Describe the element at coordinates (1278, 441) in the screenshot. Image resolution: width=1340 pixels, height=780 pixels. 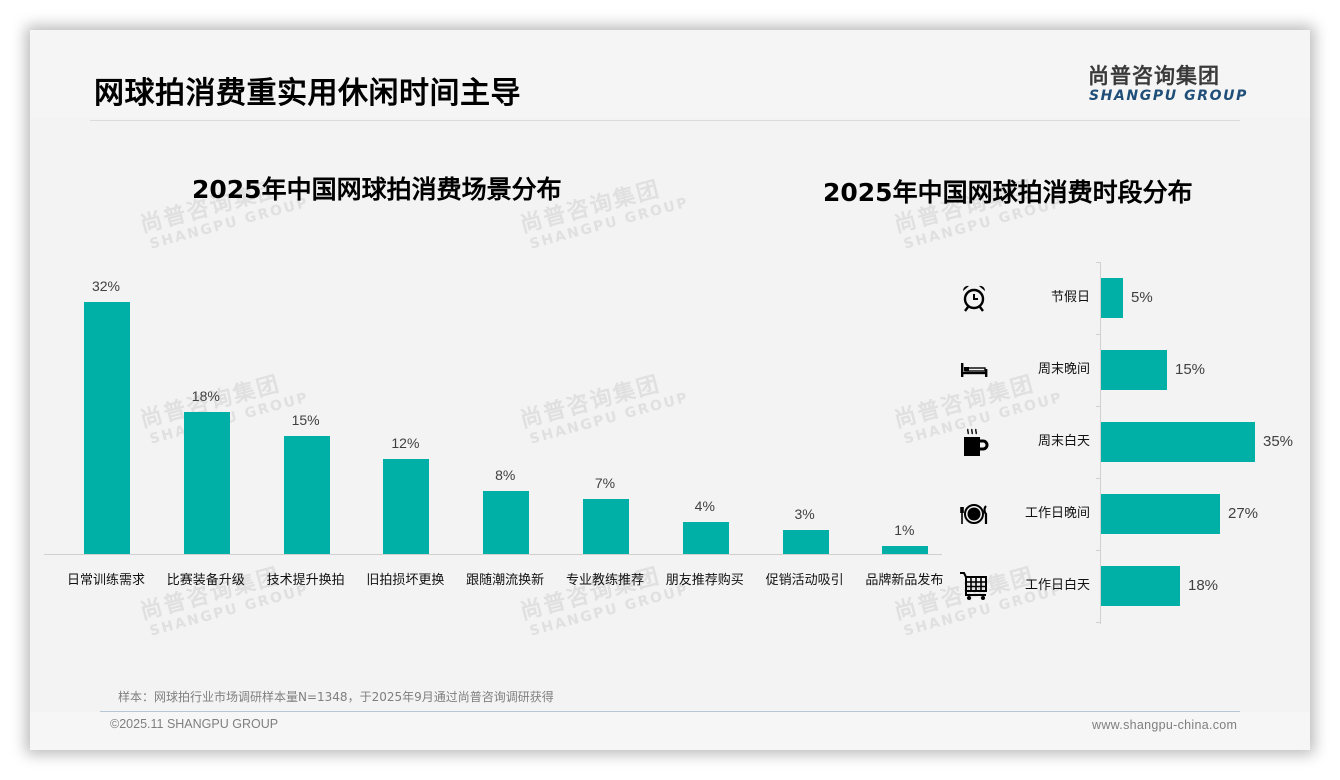
I see `bar-value-label: 35%` at that location.